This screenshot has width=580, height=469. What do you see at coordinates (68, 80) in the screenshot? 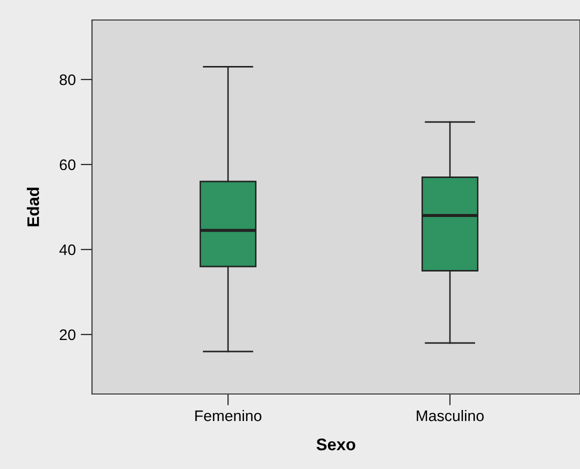
I see `y-tick-label: 80` at bounding box center [68, 80].